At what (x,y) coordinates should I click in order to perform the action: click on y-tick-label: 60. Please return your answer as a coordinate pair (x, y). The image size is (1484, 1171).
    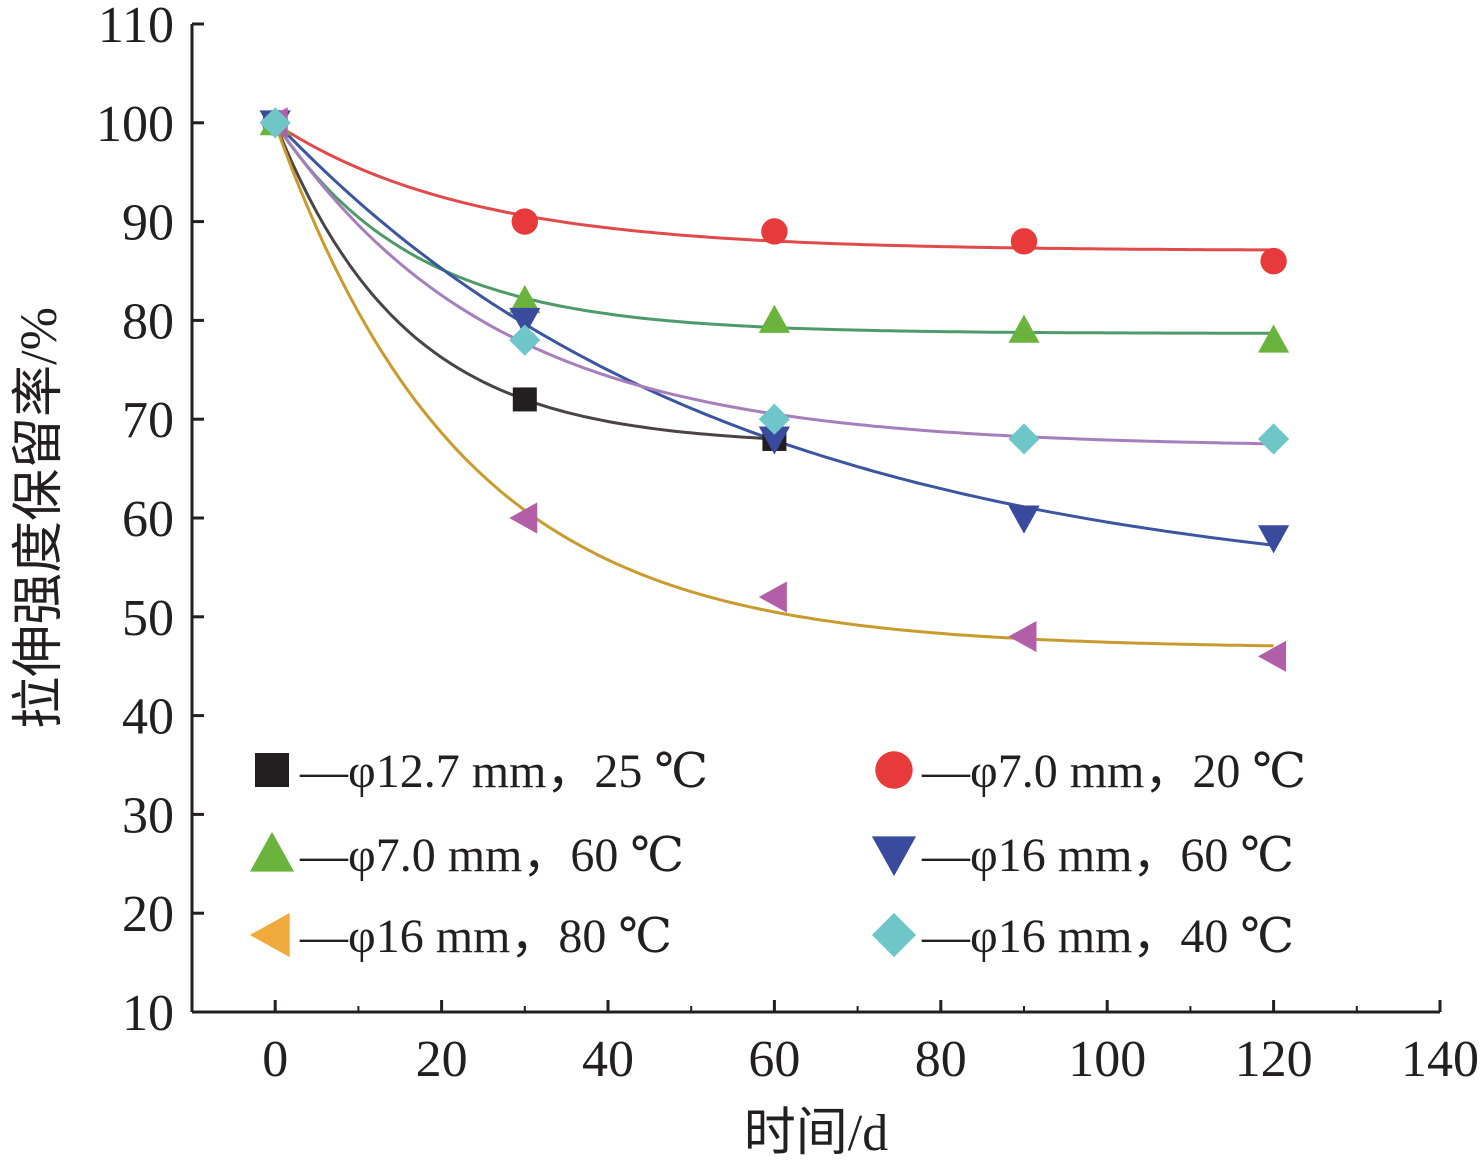
    Looking at the image, I should click on (148, 519).